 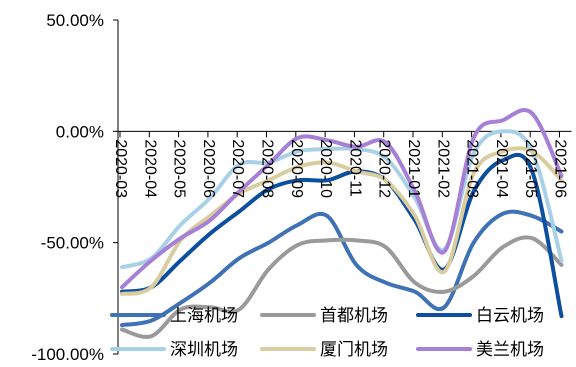 What do you see at coordinates (413, 168) in the screenshot?
I see `x-tick-label: 2021-01` at bounding box center [413, 168].